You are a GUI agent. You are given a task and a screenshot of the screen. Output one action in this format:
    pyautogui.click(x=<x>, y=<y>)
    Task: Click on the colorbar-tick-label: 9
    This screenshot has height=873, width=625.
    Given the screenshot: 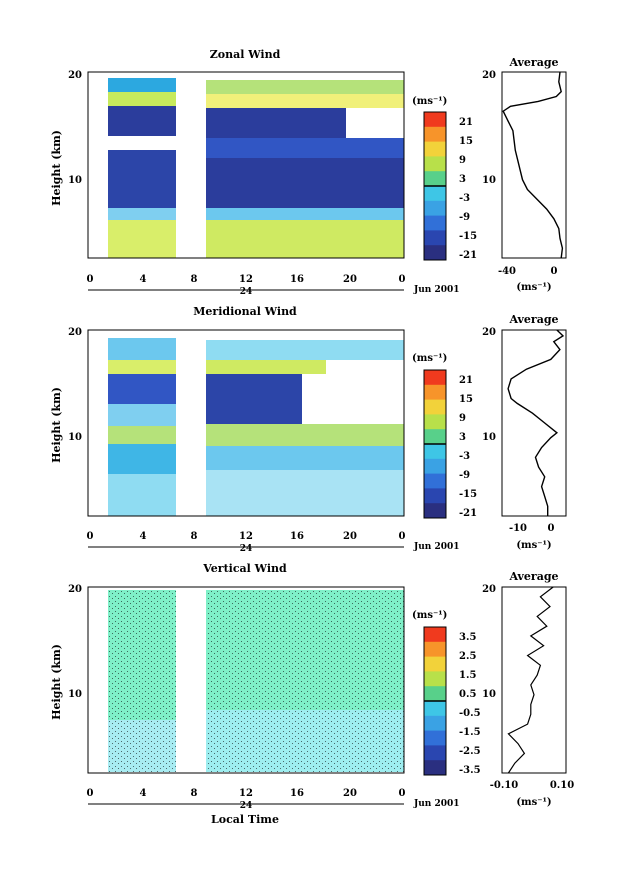 What is the action you would take?
    pyautogui.click(x=462, y=160)
    